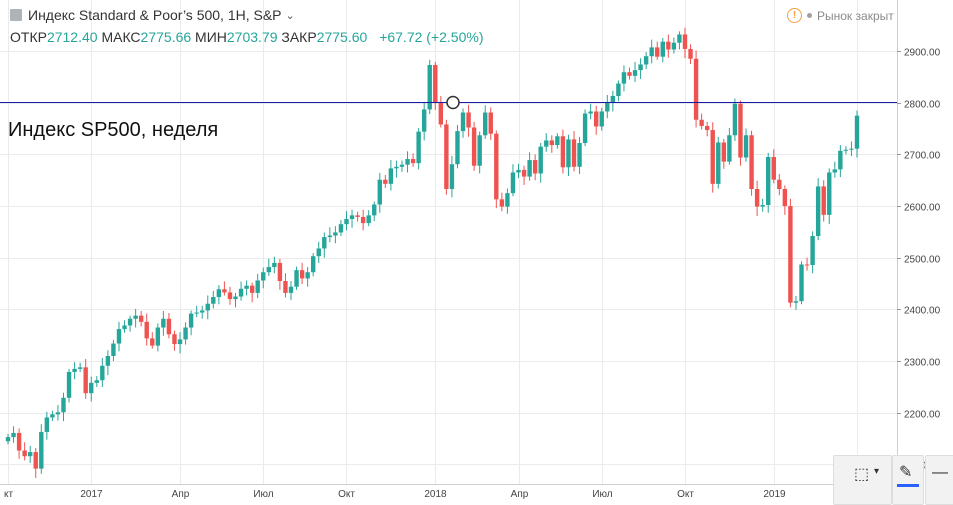  I want to click on y-tick-label: 2400.00, so click(922, 311).